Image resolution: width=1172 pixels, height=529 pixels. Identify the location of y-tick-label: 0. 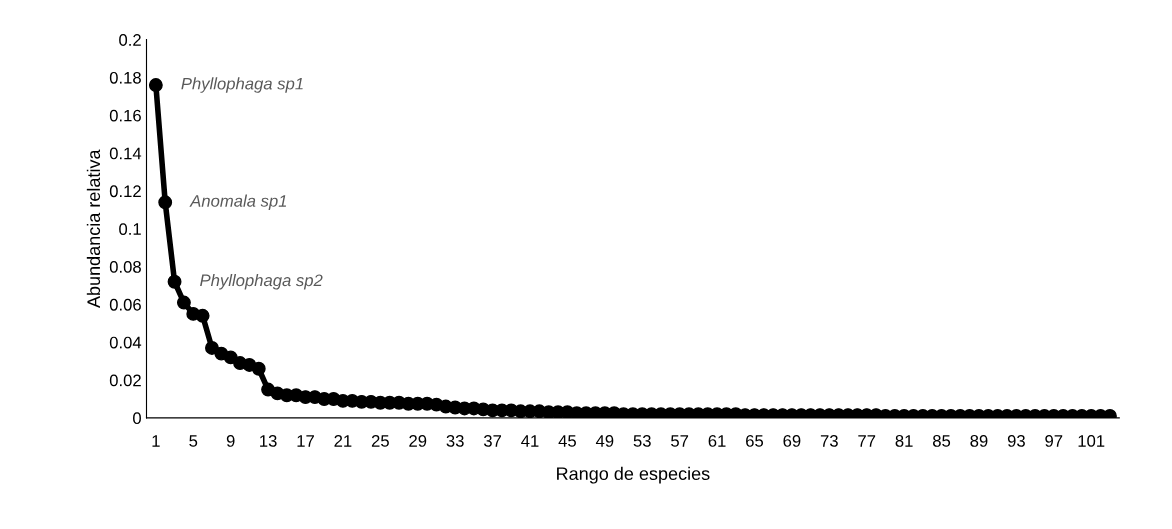
(137, 418).